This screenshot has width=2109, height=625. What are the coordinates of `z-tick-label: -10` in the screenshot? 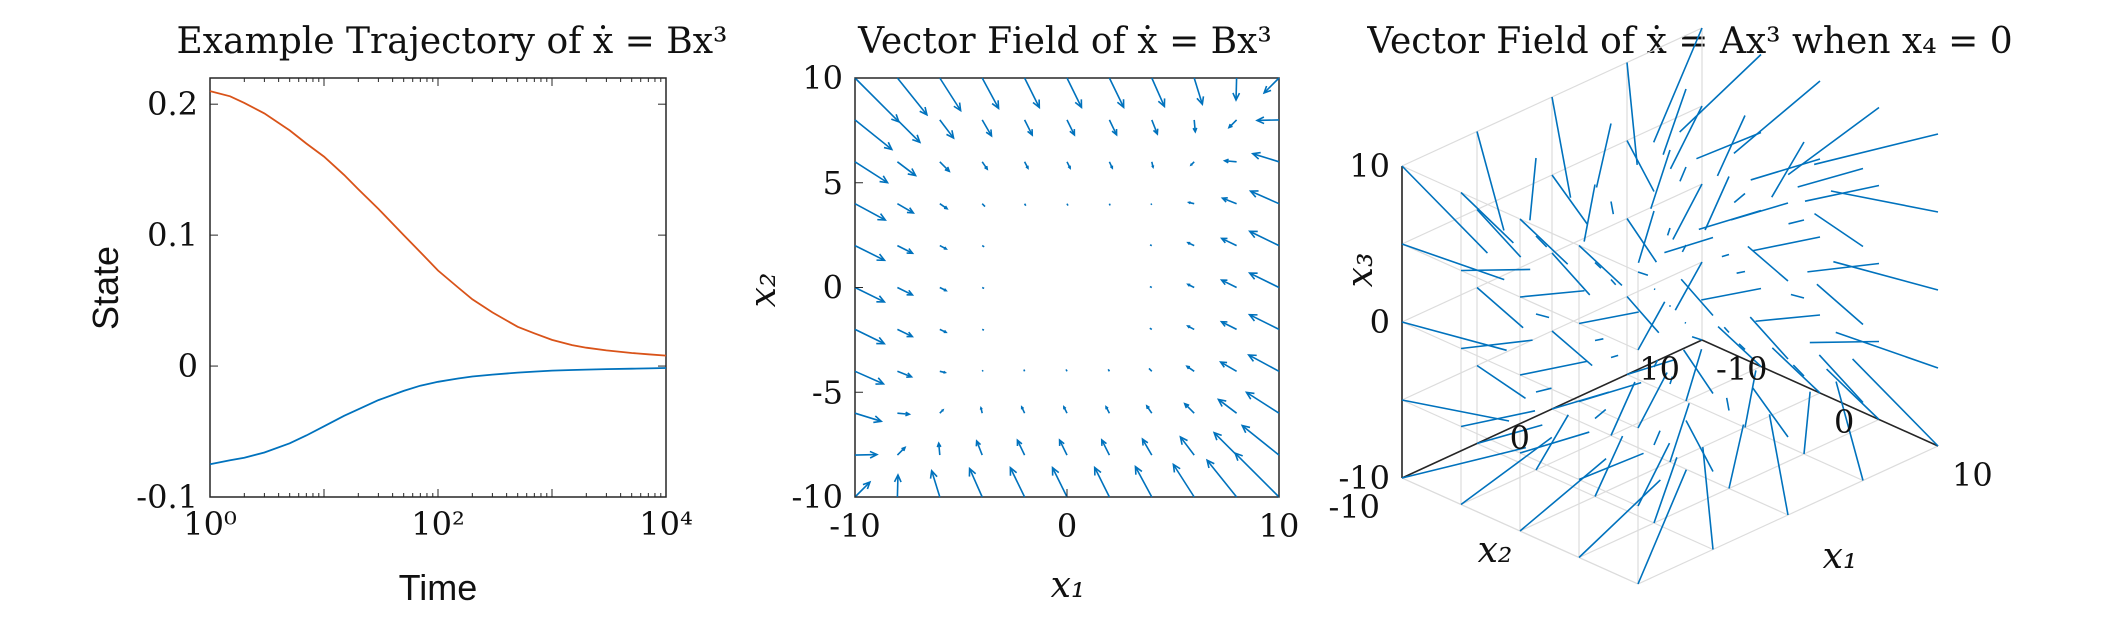 It's located at (1364, 478).